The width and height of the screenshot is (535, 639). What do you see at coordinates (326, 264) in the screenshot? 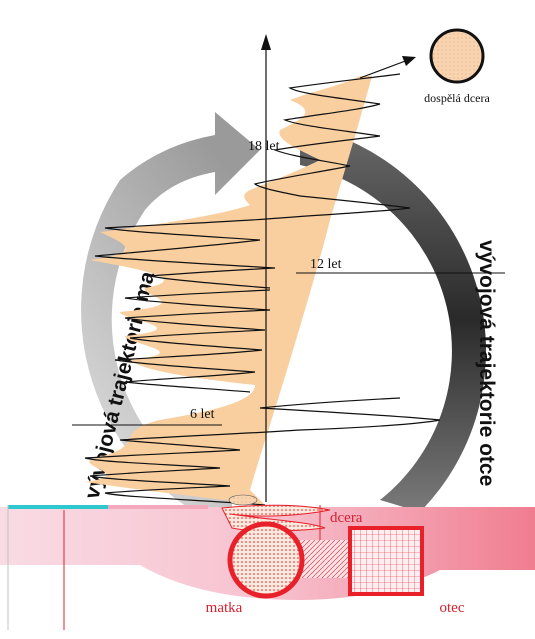
I see `age-12-label: 12 let` at bounding box center [326, 264].